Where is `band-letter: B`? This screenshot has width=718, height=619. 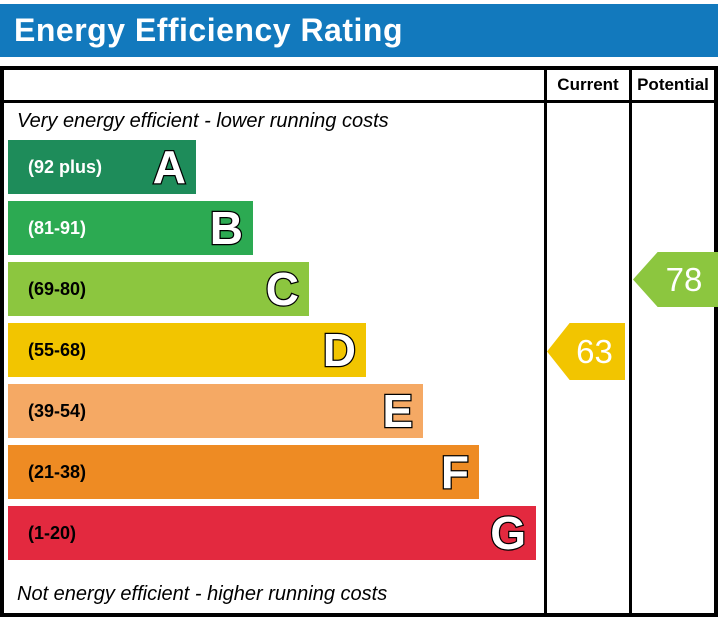
band-letter: B is located at coordinates (227, 228).